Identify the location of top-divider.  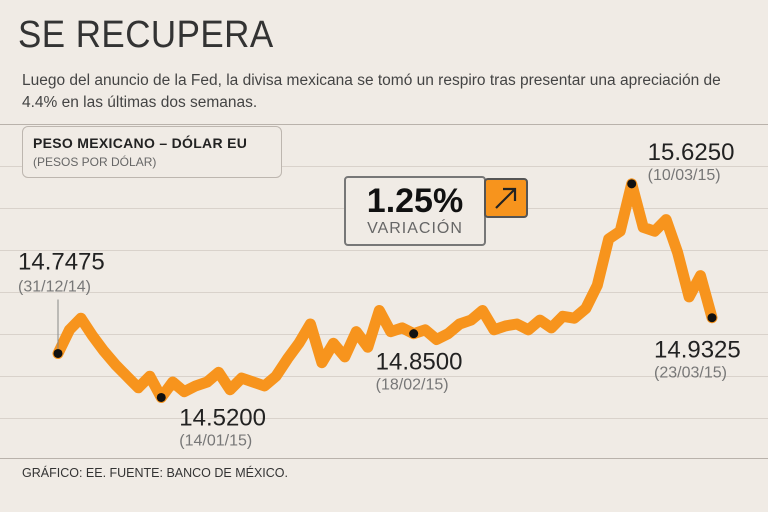
(384, 124).